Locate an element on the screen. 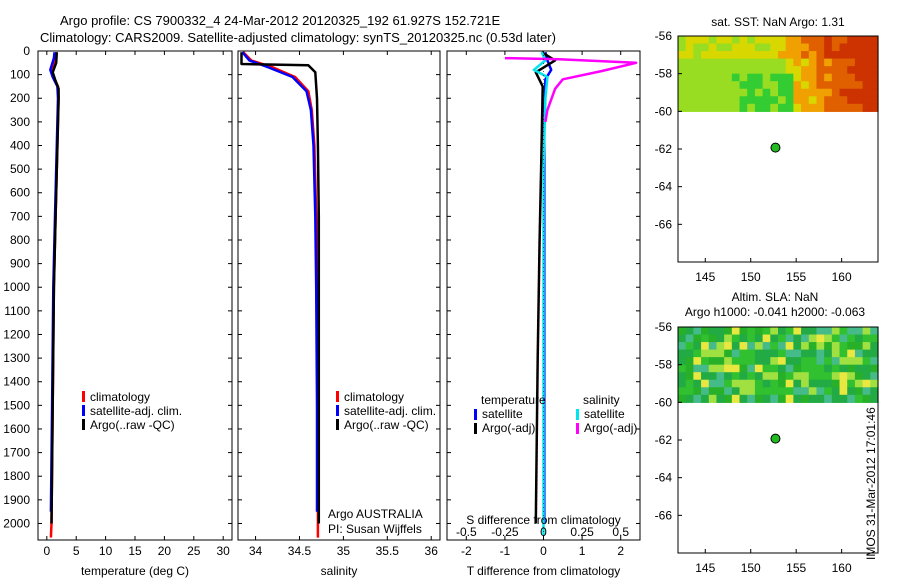 Image resolution: width=900 pixels, height=580 pixels. y-tick-label: 100 is located at coordinates (20, 75).